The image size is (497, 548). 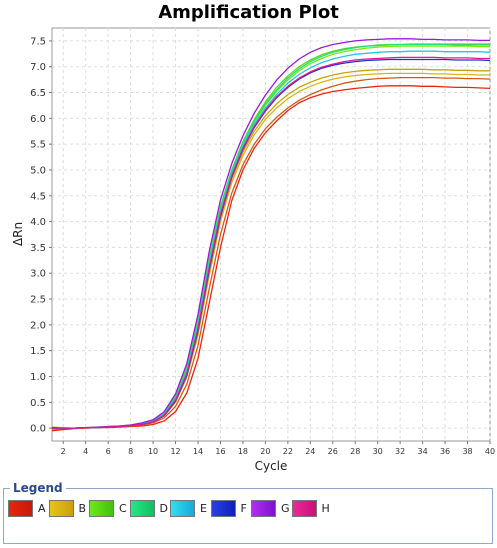 I want to click on legend-label: F, so click(x=243, y=508).